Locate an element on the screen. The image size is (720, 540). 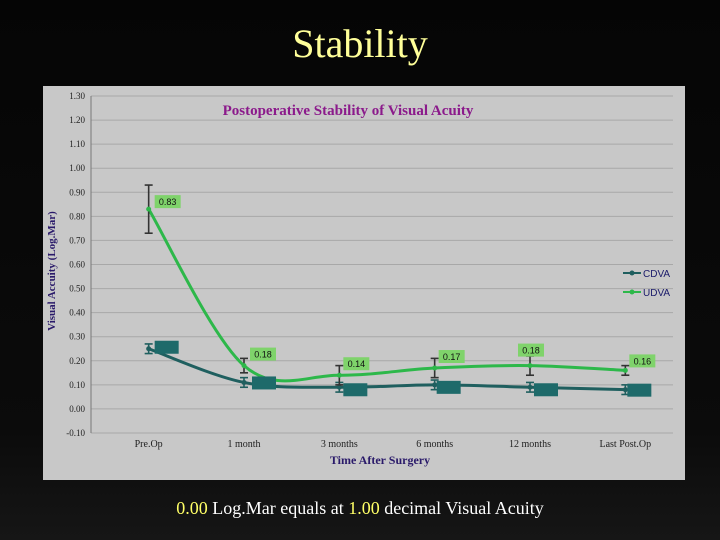
slide-title: Stability is located at coordinates (360, 43).